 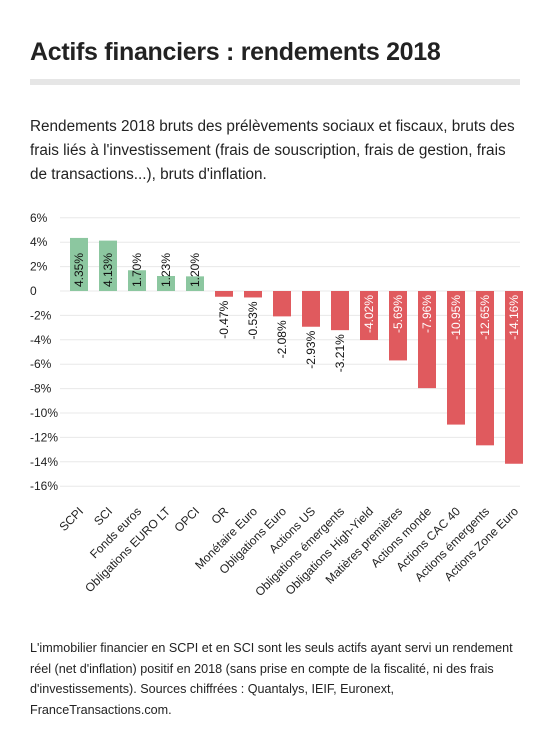 What do you see at coordinates (398, 314) in the screenshot?
I see `data-label: -5.69%` at bounding box center [398, 314].